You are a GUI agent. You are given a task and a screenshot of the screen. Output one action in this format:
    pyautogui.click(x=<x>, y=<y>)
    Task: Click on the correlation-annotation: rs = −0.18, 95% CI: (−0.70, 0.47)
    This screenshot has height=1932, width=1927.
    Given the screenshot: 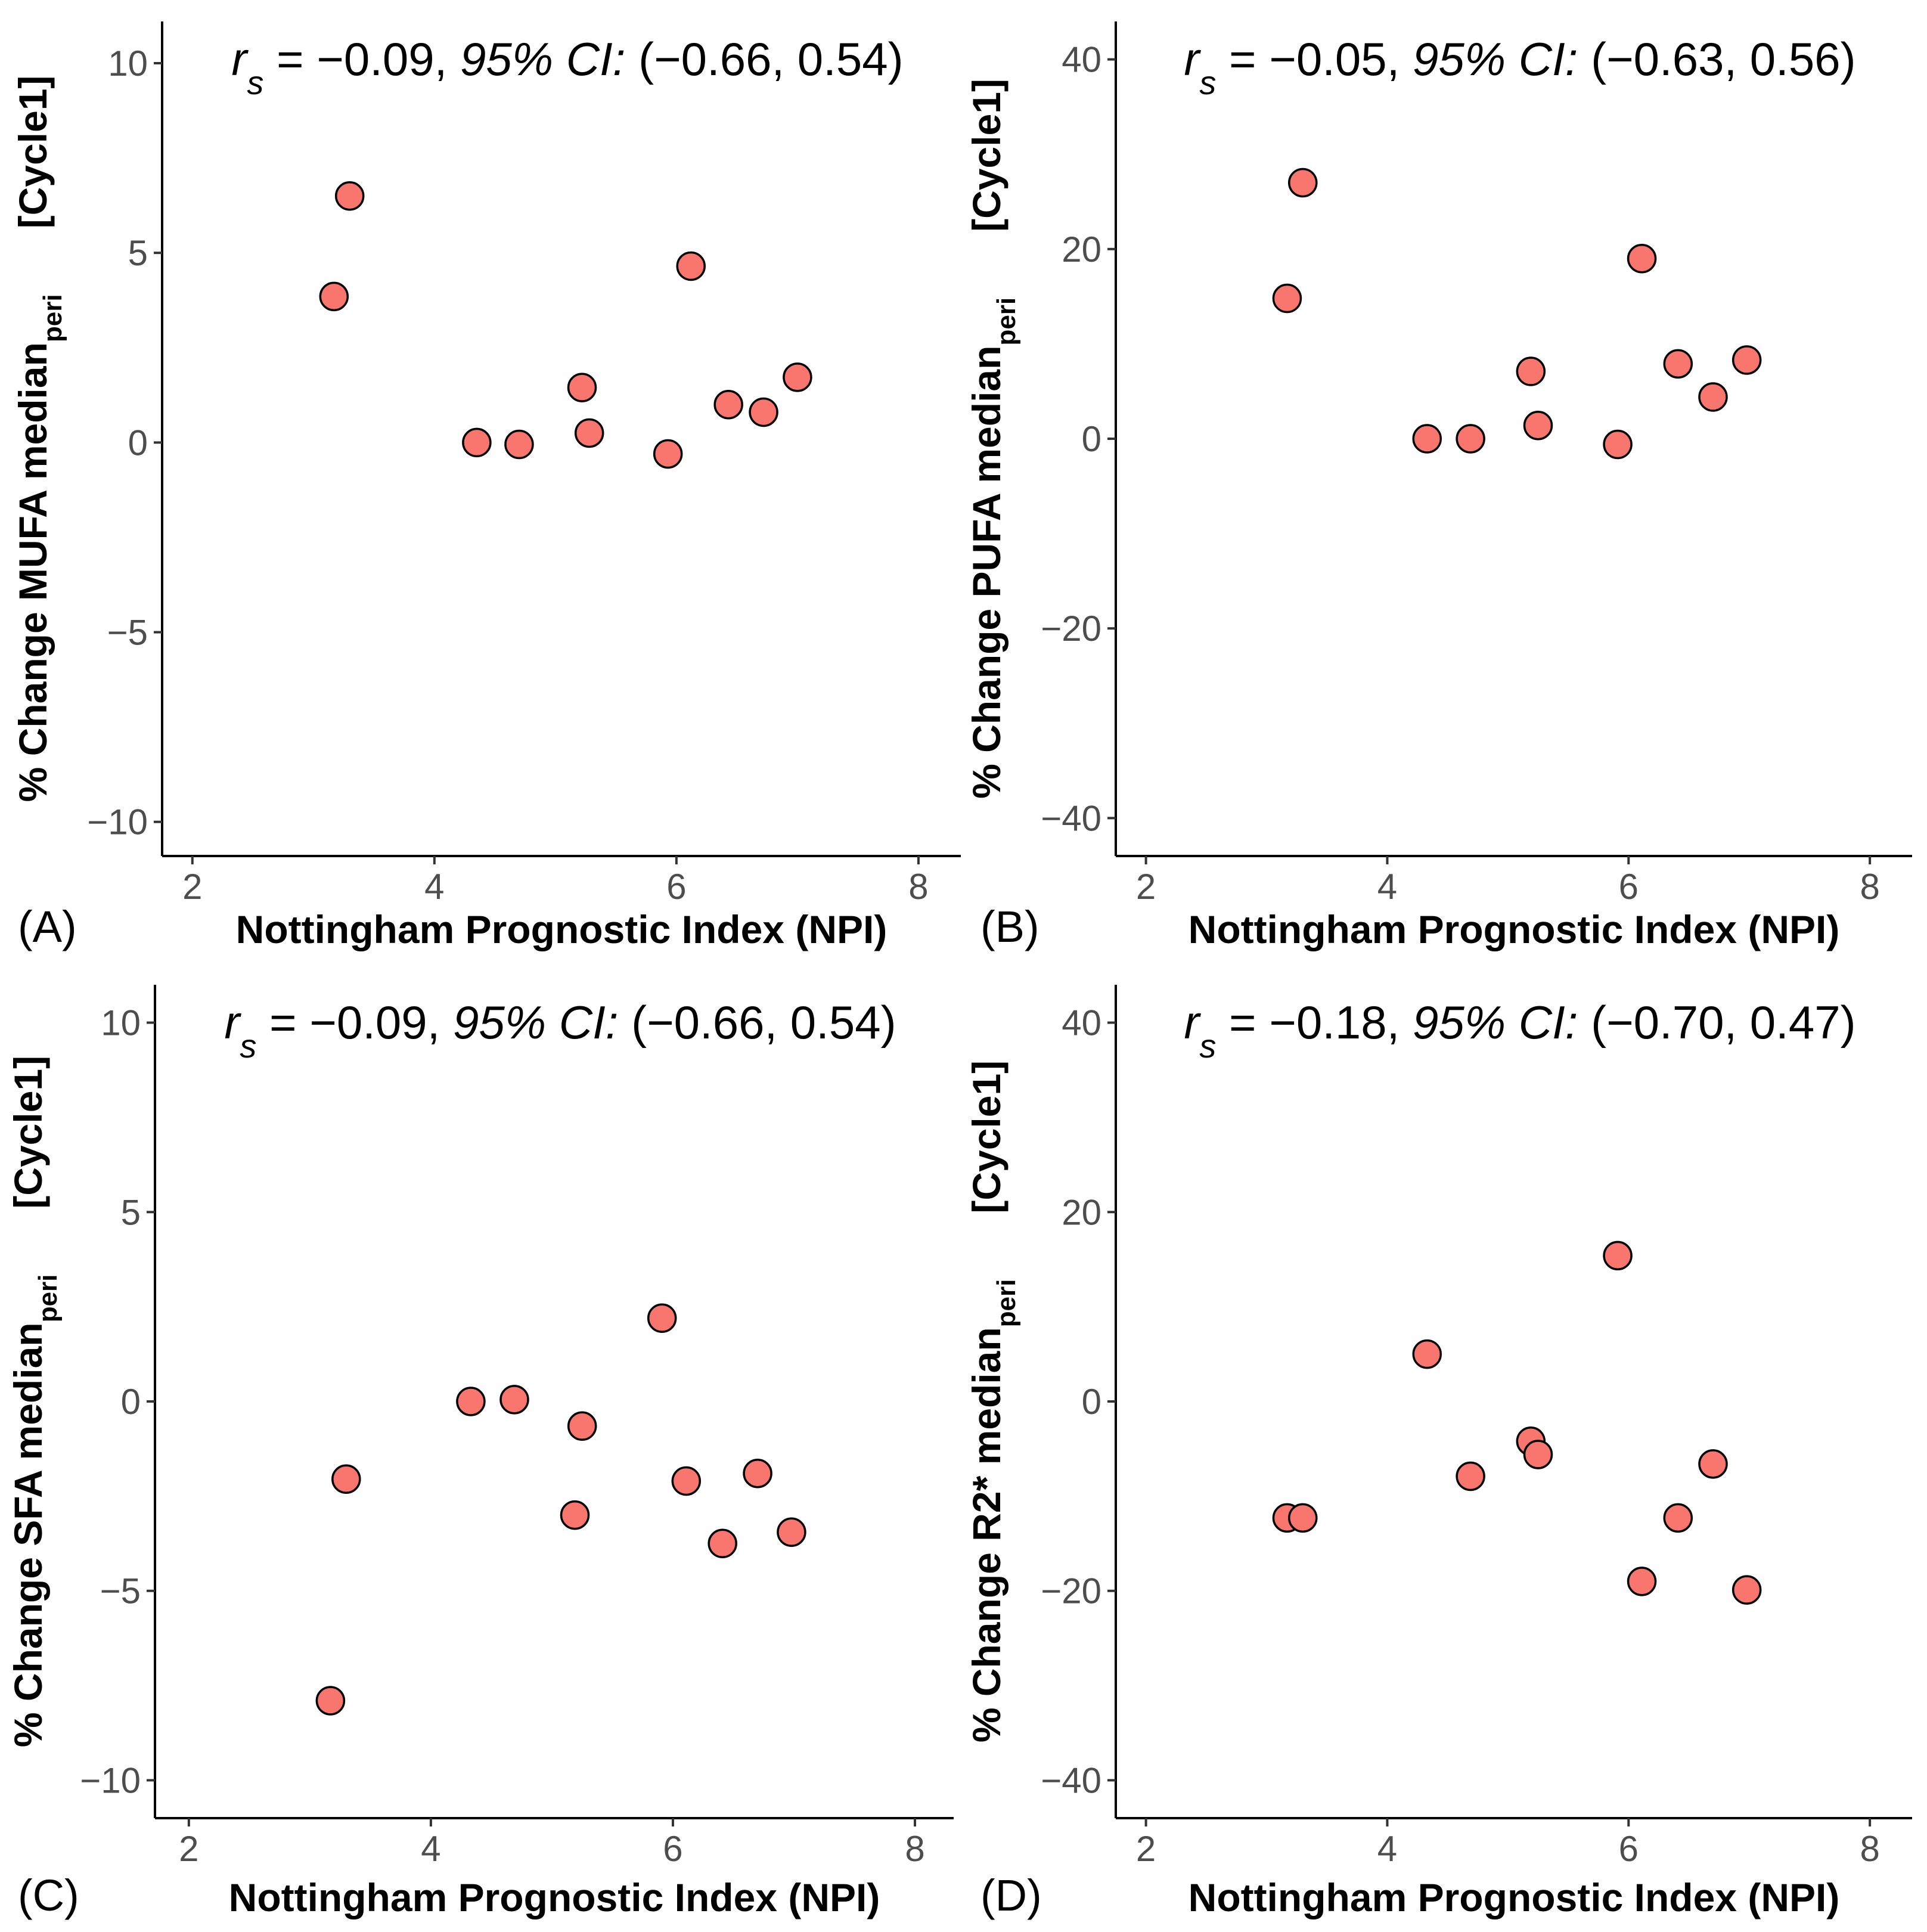 What is the action you would take?
    pyautogui.click(x=1519, y=1030)
    